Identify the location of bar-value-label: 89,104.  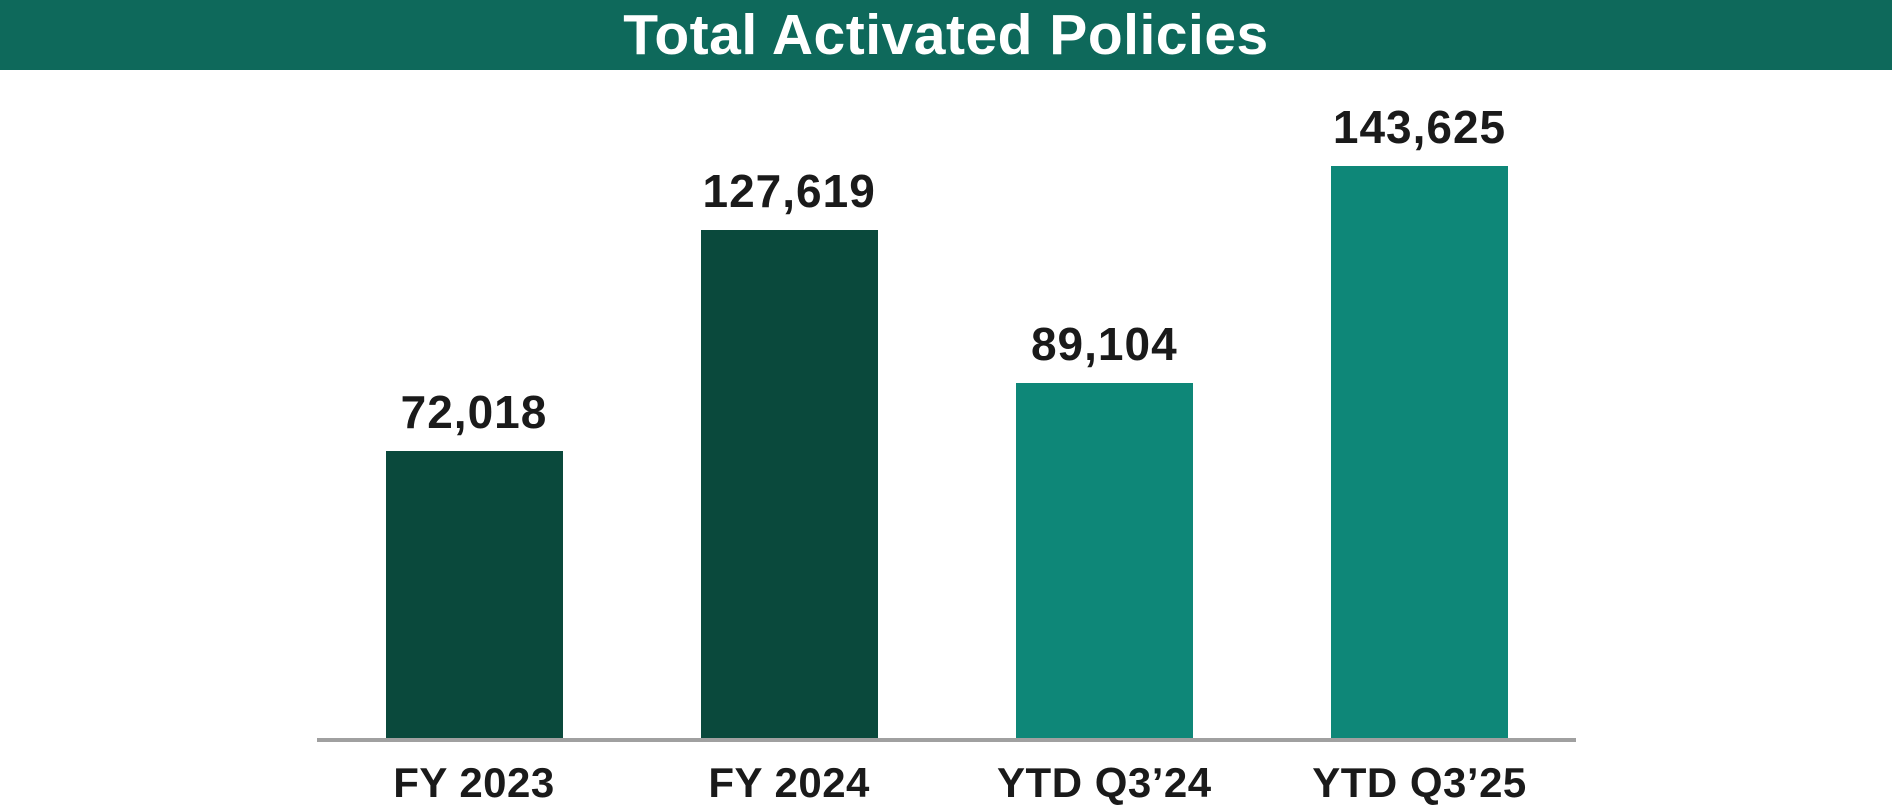
(1104, 344).